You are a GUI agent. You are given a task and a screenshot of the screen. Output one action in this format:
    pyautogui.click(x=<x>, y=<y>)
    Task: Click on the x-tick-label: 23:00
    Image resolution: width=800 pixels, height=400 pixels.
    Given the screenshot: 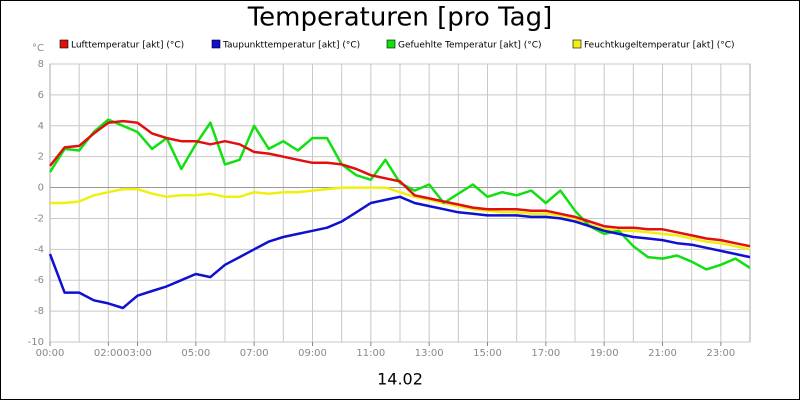 What is the action you would take?
    pyautogui.click(x=720, y=353)
    